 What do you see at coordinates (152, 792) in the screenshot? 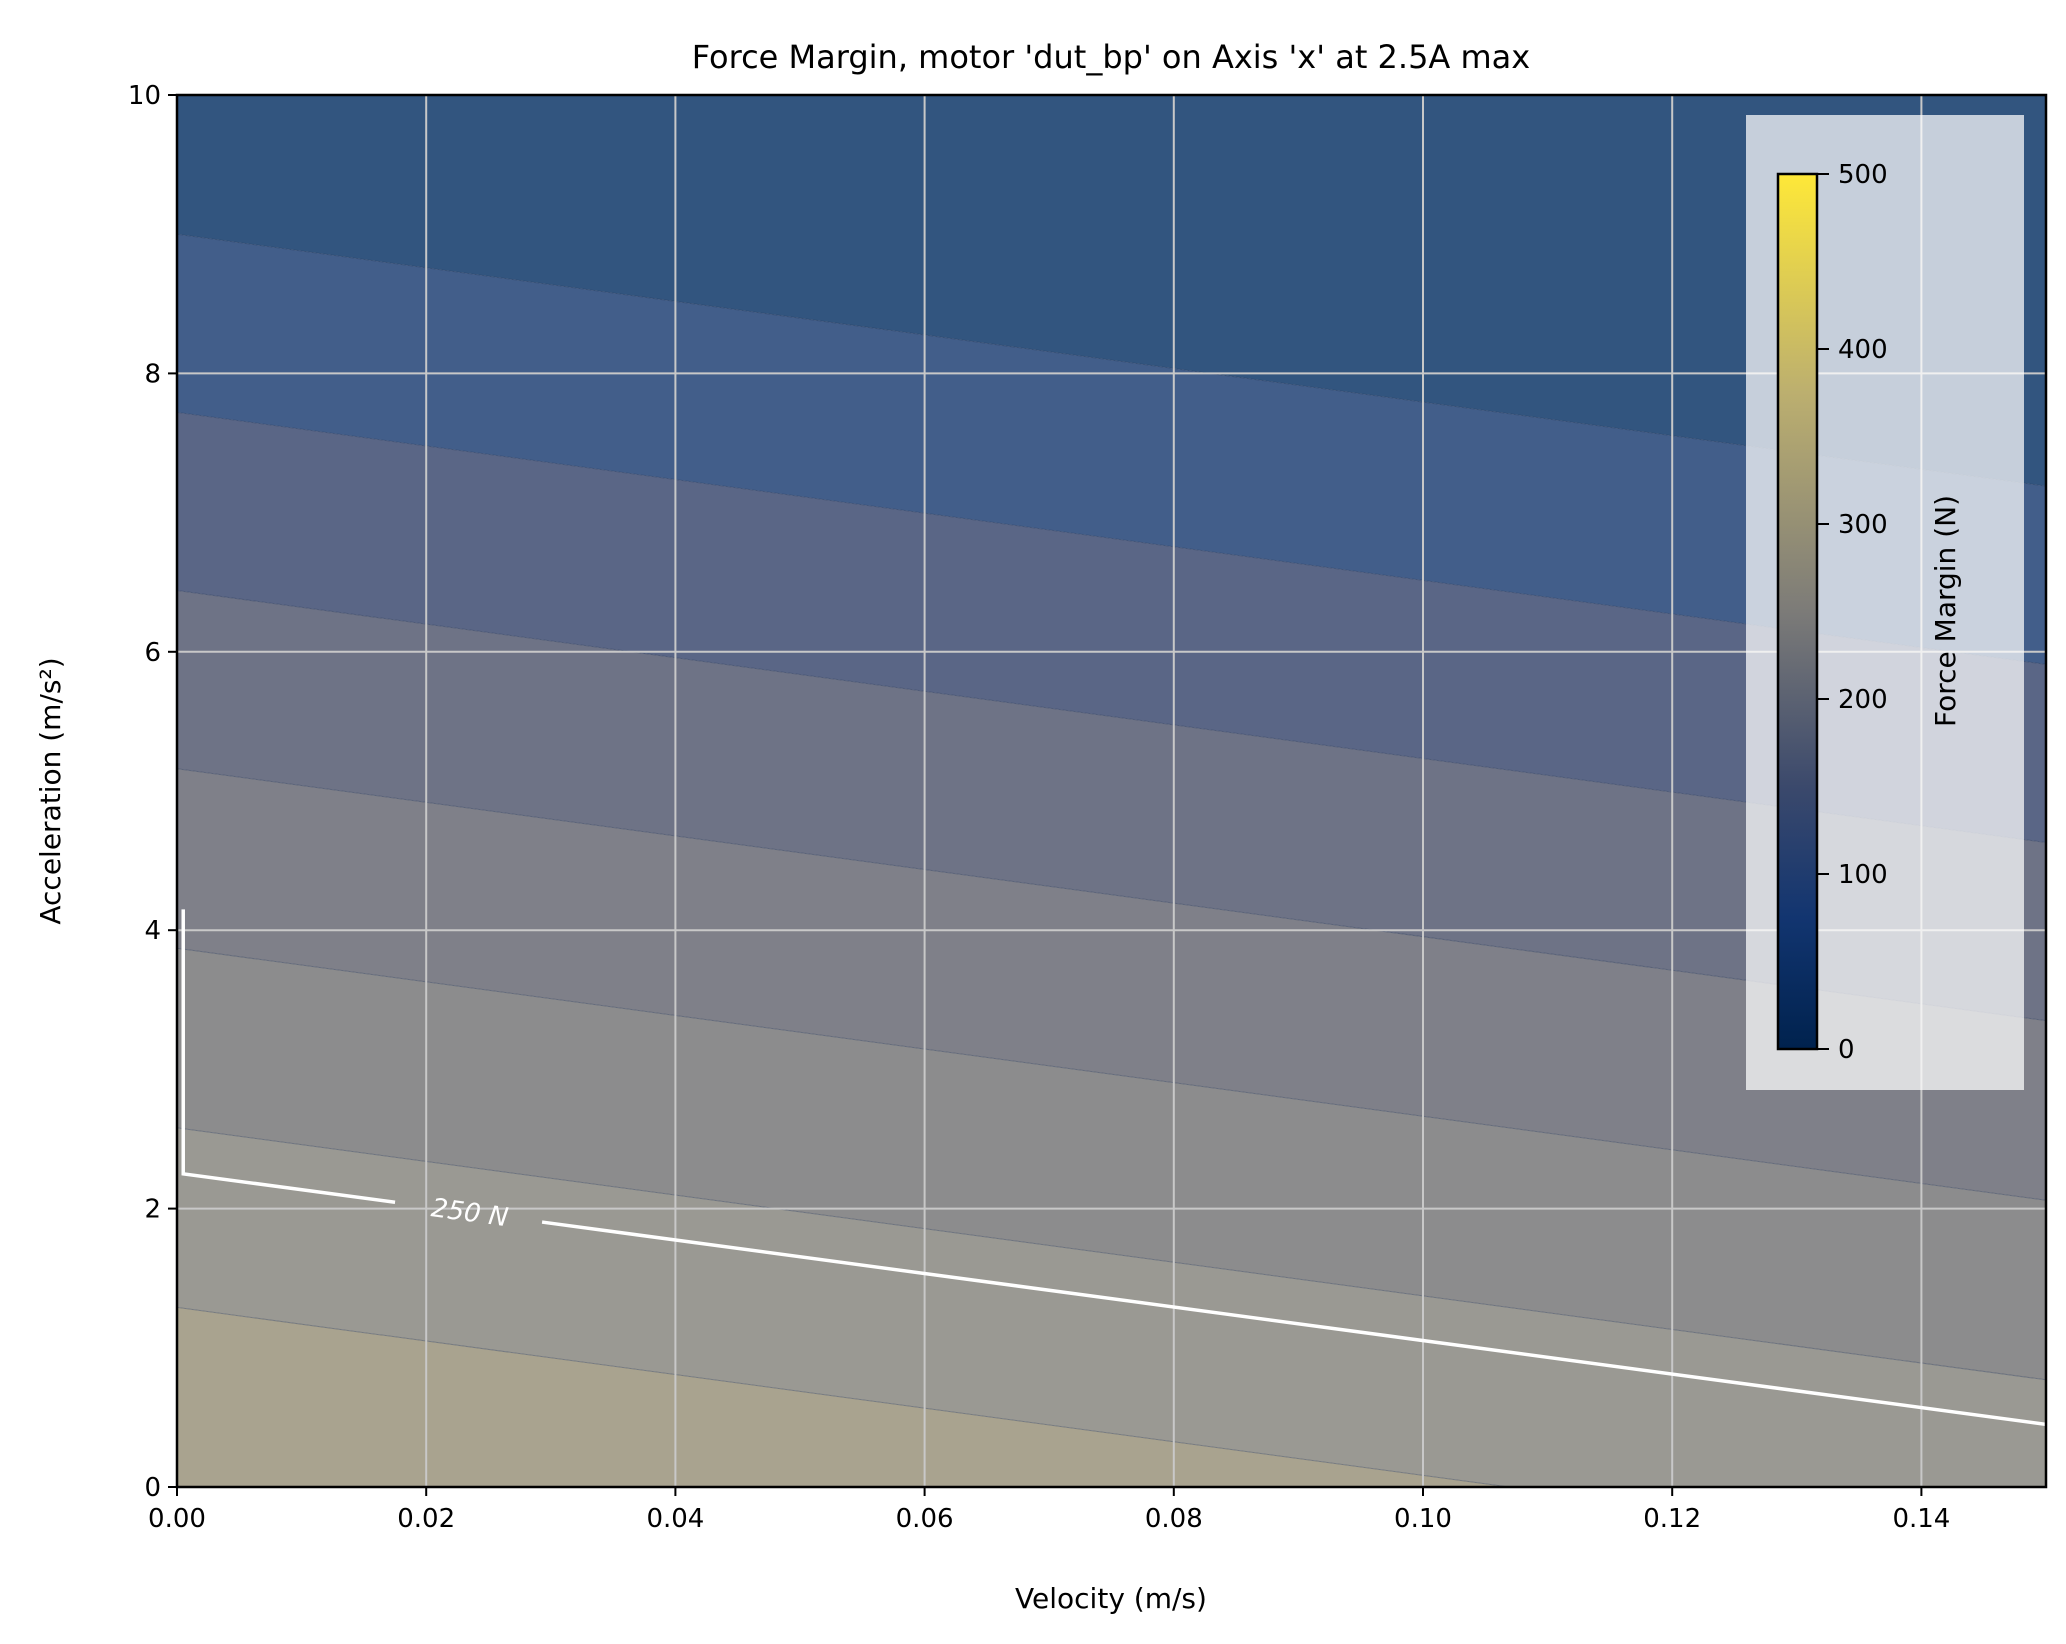
I see `y-axis-ticks: 0 2 4 6 8 10` at bounding box center [152, 792].